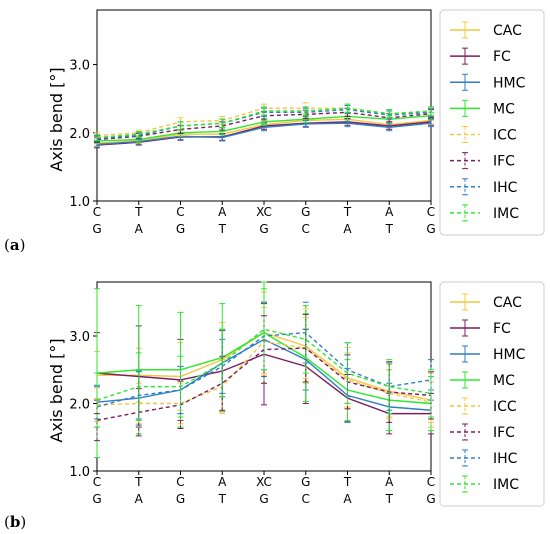 The width and height of the screenshot is (550, 534). Describe the element at coordinates (15, 522) in the screenshot. I see `panel-b-label: (b)` at that location.